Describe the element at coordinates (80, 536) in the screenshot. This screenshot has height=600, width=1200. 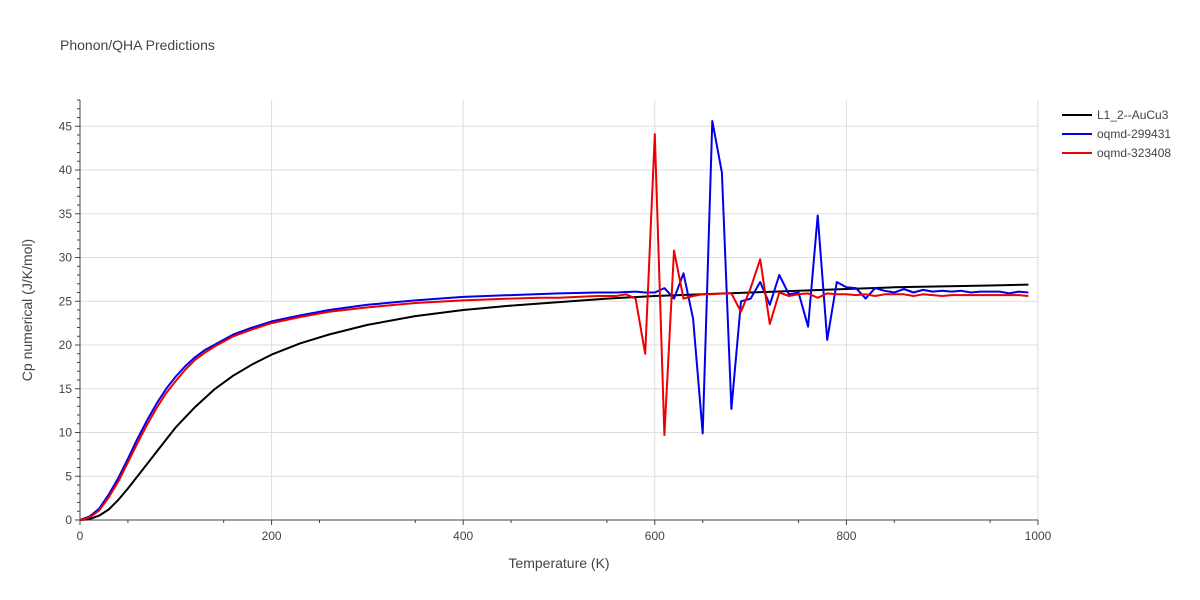
I see `x-tick-label: 0` at that location.